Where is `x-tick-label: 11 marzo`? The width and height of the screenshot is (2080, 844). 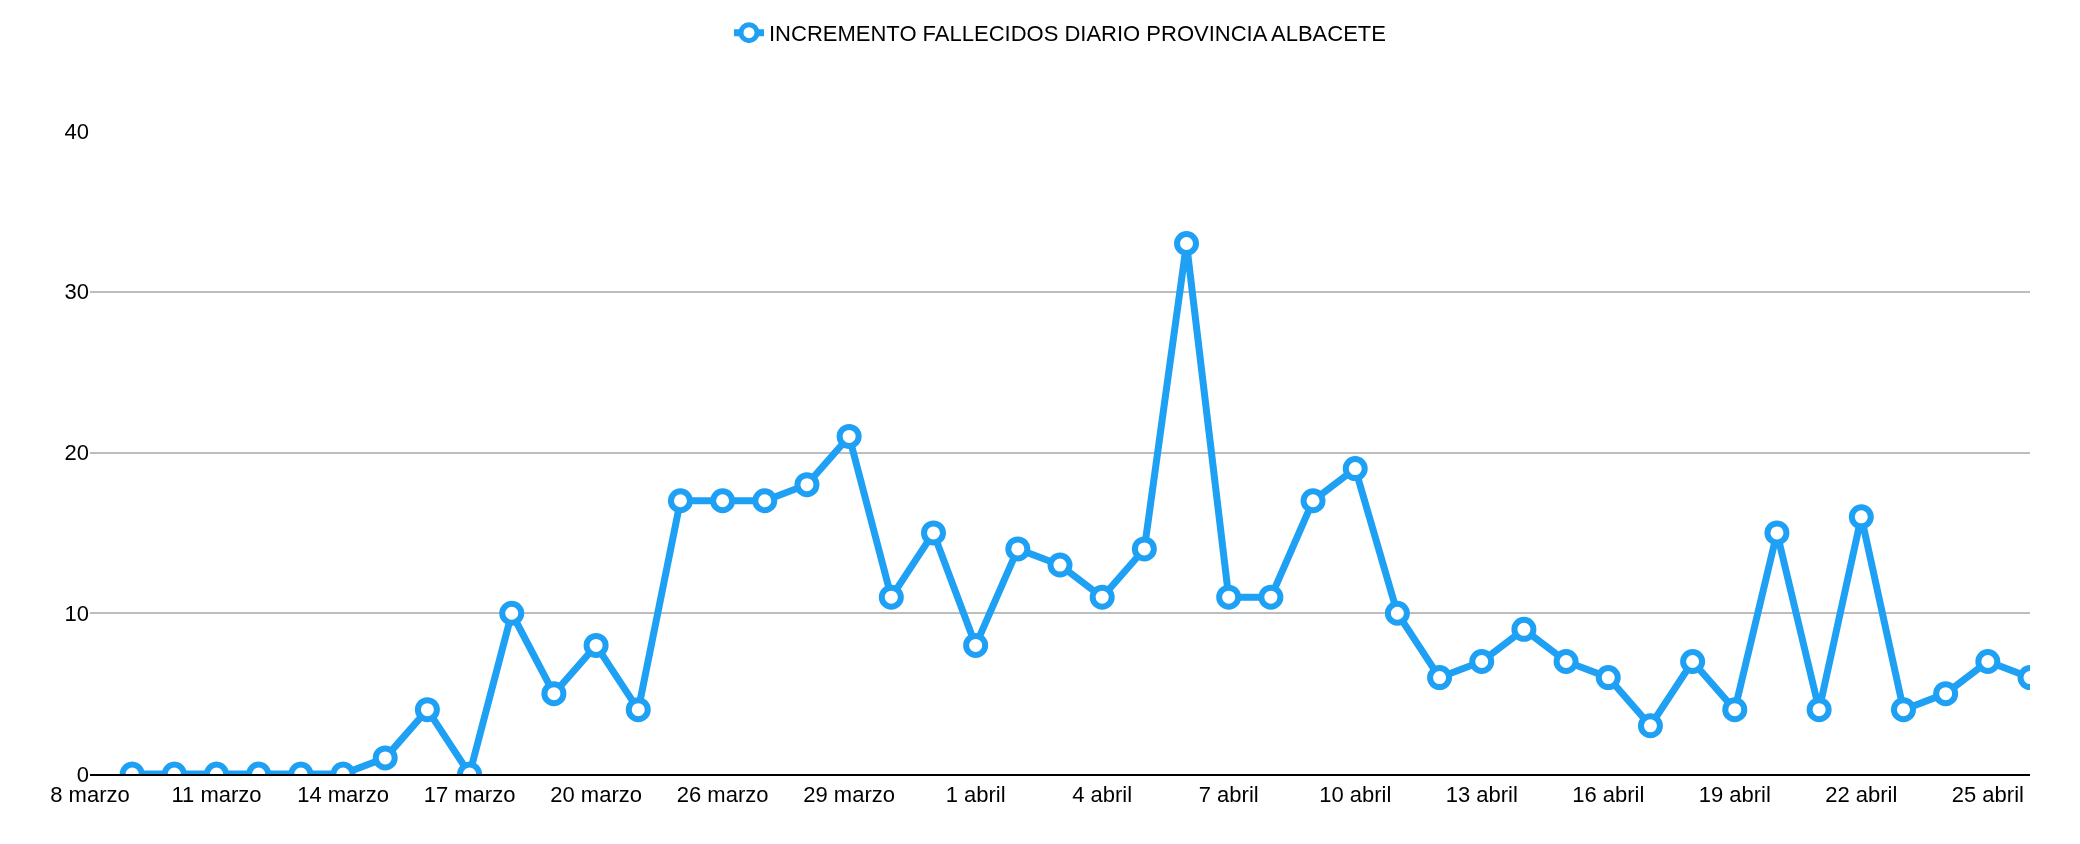 x-tick-label: 11 marzo is located at coordinates (216, 795).